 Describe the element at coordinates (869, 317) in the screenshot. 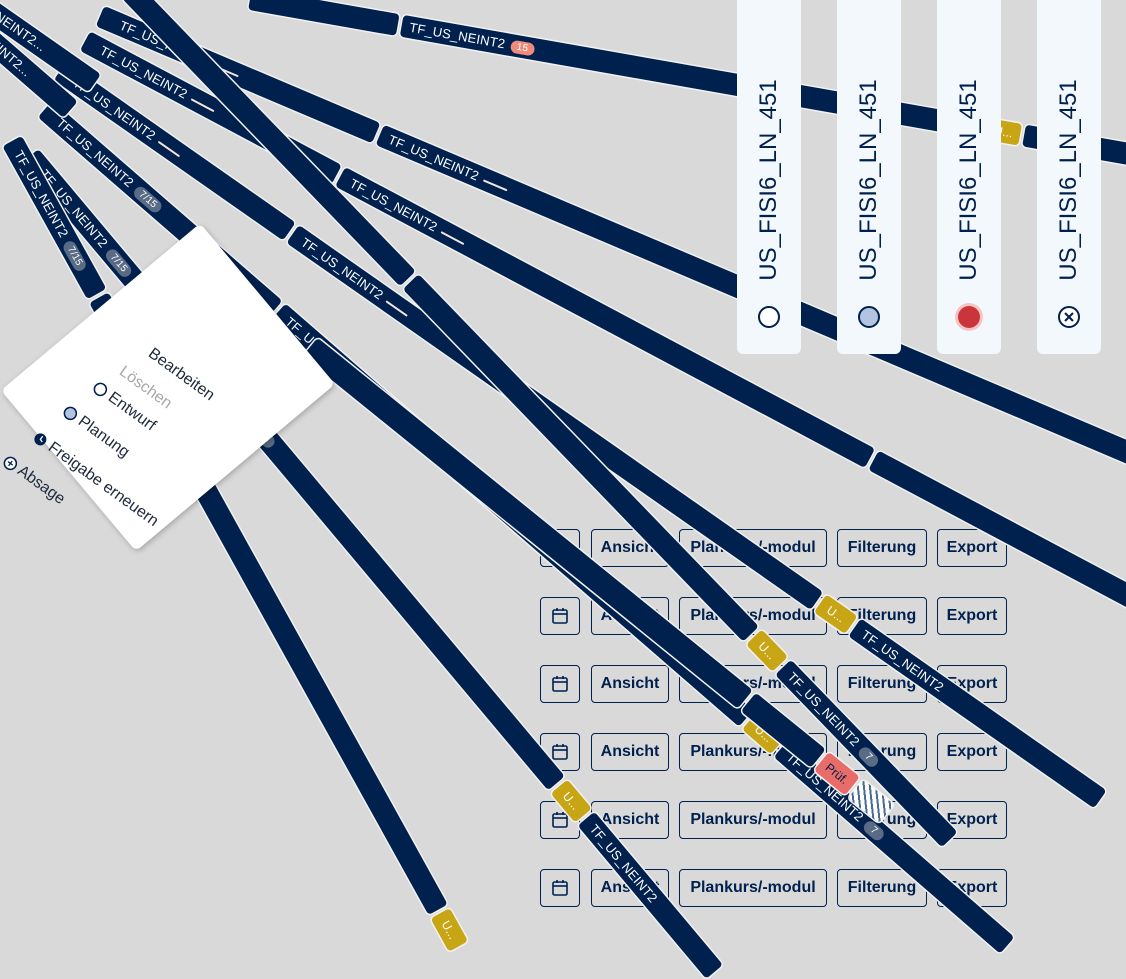

I see `circle-lightblue-icon` at that location.